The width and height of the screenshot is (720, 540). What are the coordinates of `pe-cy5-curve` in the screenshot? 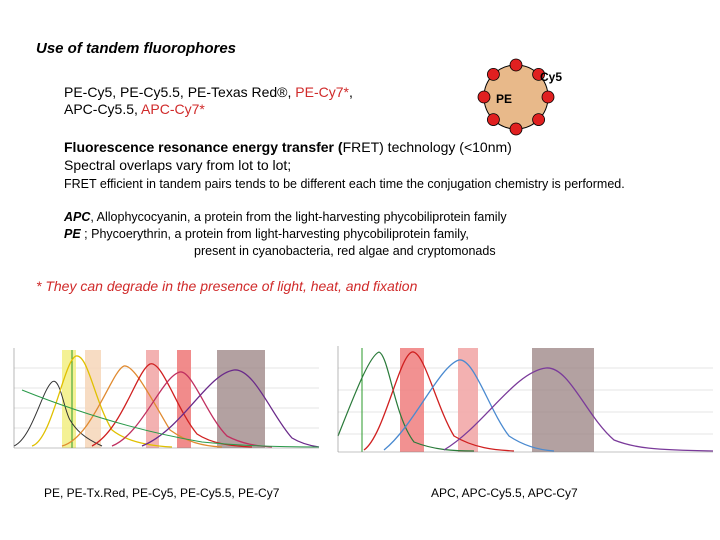 It's located at (172, 405).